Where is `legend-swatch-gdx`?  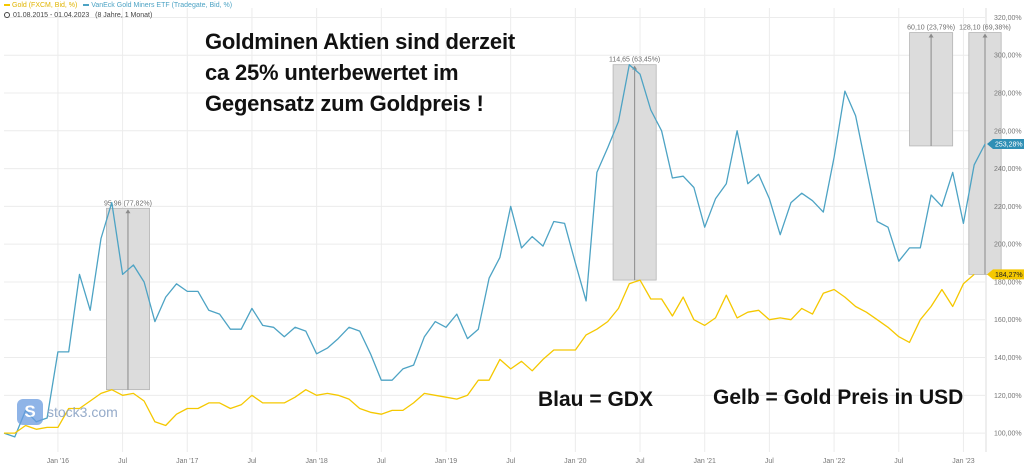
legend-swatch-gdx is located at coordinates (86, 5).